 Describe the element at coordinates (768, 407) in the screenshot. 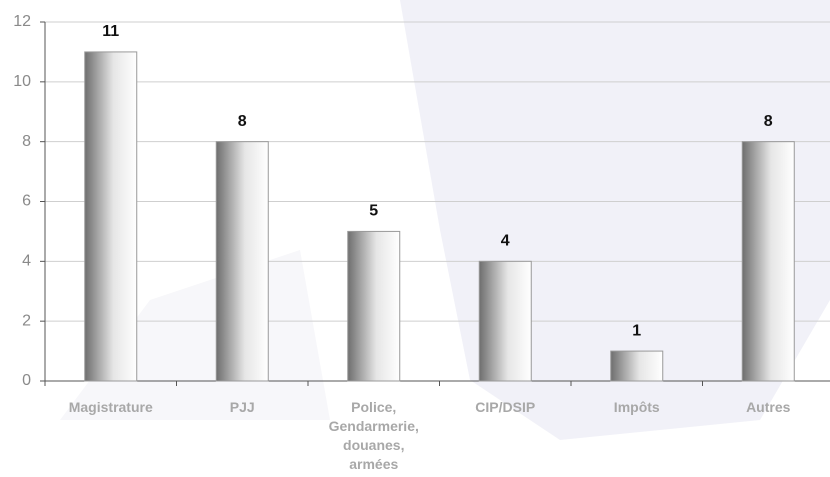

I see `x-tick-label: Autres` at that location.